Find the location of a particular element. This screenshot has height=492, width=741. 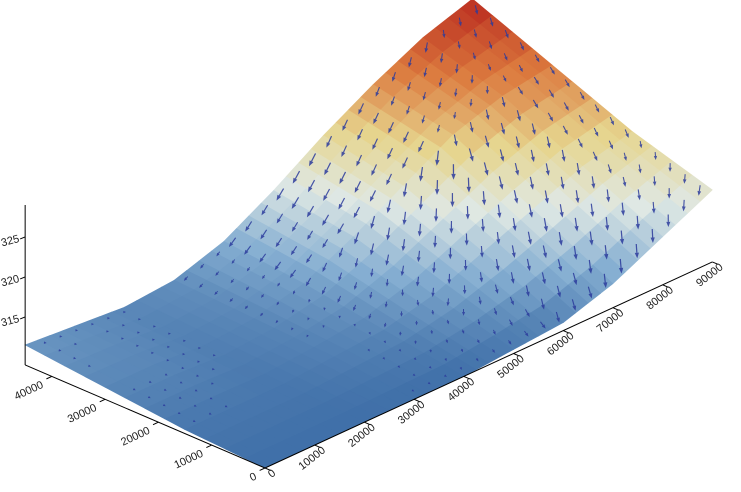

x-tick-label: 60000 is located at coordinates (560, 344).